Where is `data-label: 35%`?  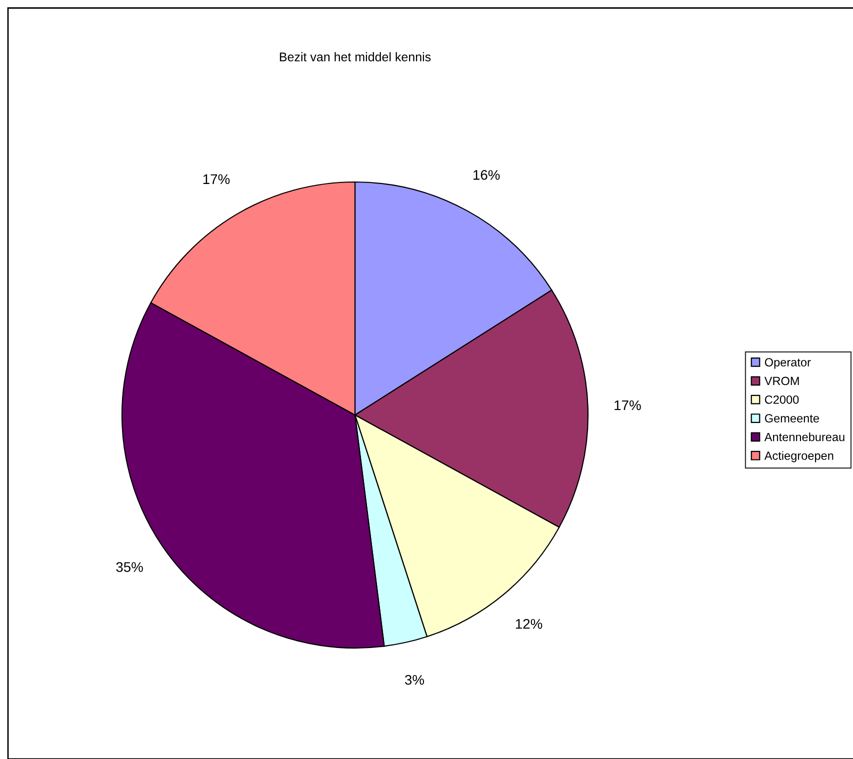
data-label: 35% is located at coordinates (129, 567).